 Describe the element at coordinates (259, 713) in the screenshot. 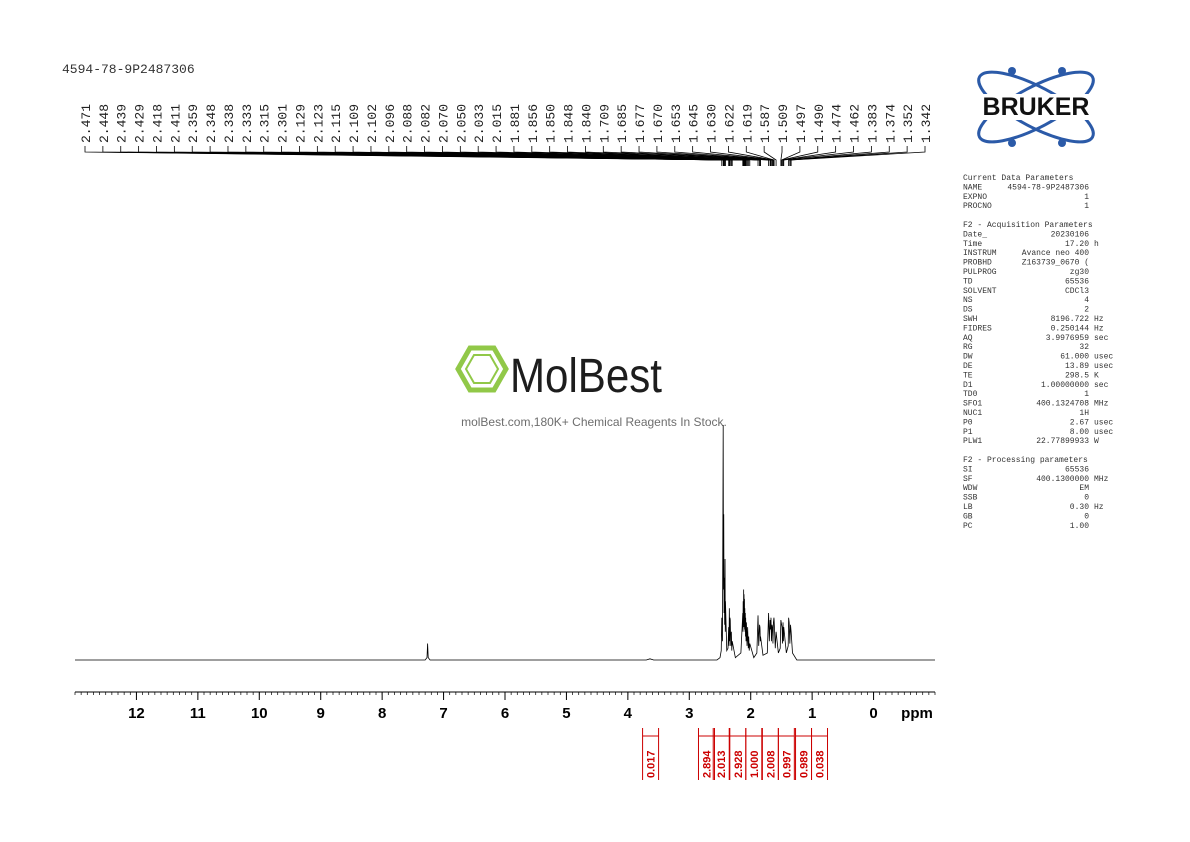

I see `x-tick-label: 10` at that location.